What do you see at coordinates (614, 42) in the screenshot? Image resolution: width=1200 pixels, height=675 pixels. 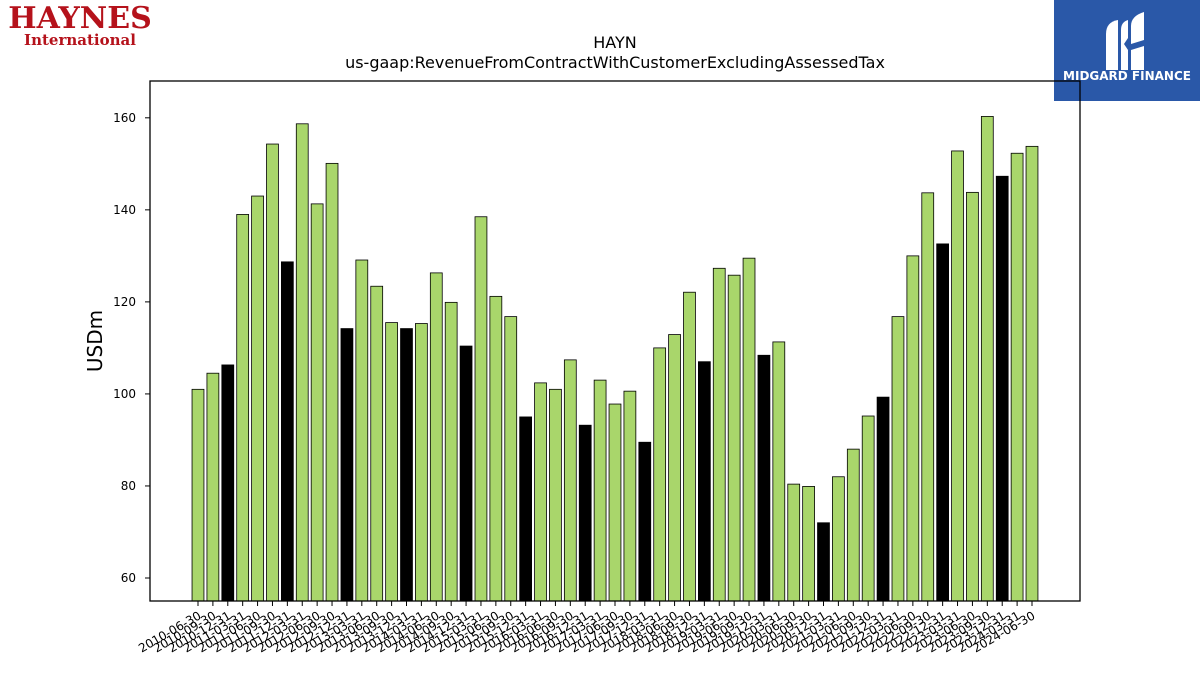 I see `chart-title: HAYN` at bounding box center [614, 42].